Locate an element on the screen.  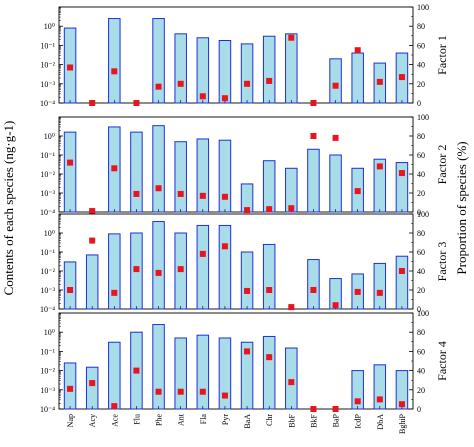
right-tick-label: 100 is located at coordinates (423, 117).